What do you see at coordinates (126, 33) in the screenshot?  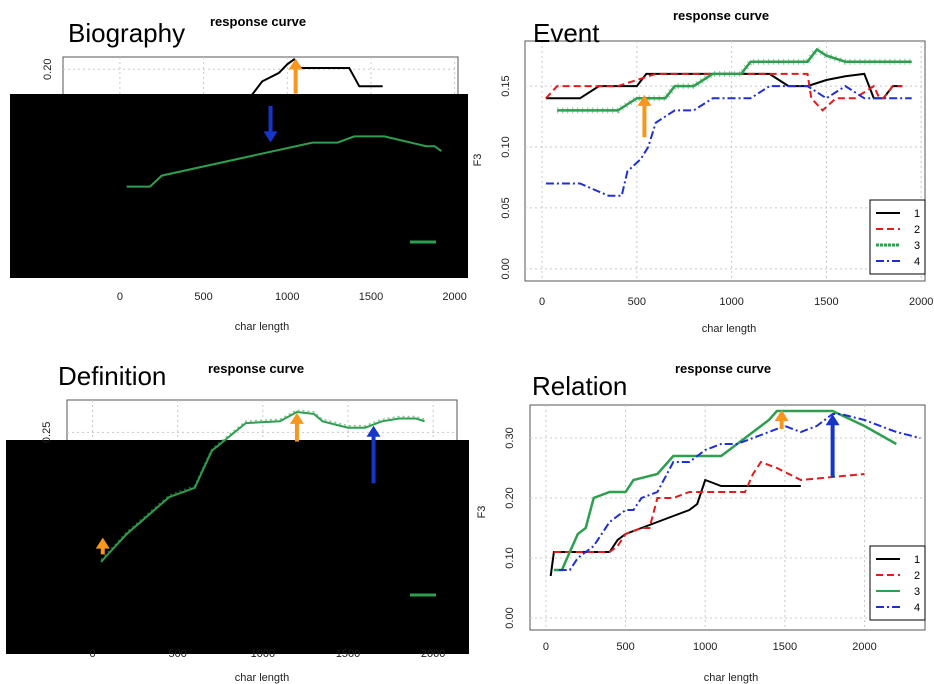 I see `panel-label: Biography` at bounding box center [126, 33].